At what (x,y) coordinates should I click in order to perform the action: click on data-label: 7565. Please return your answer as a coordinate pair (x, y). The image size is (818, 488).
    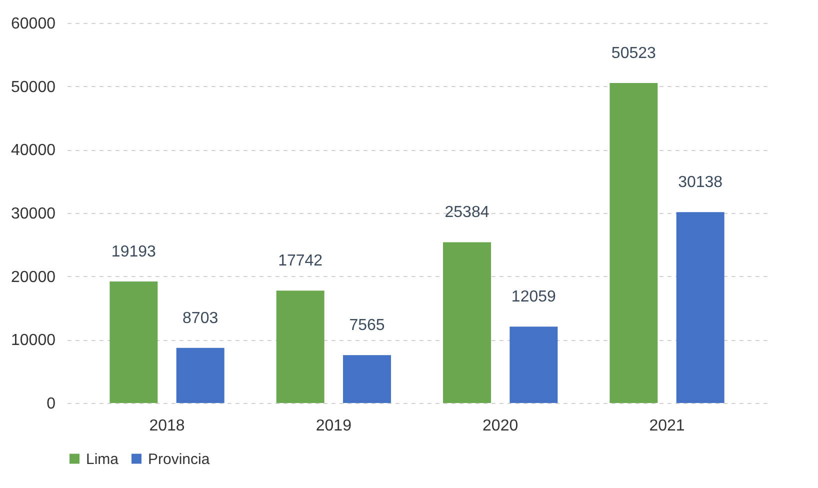
    Looking at the image, I should click on (367, 325).